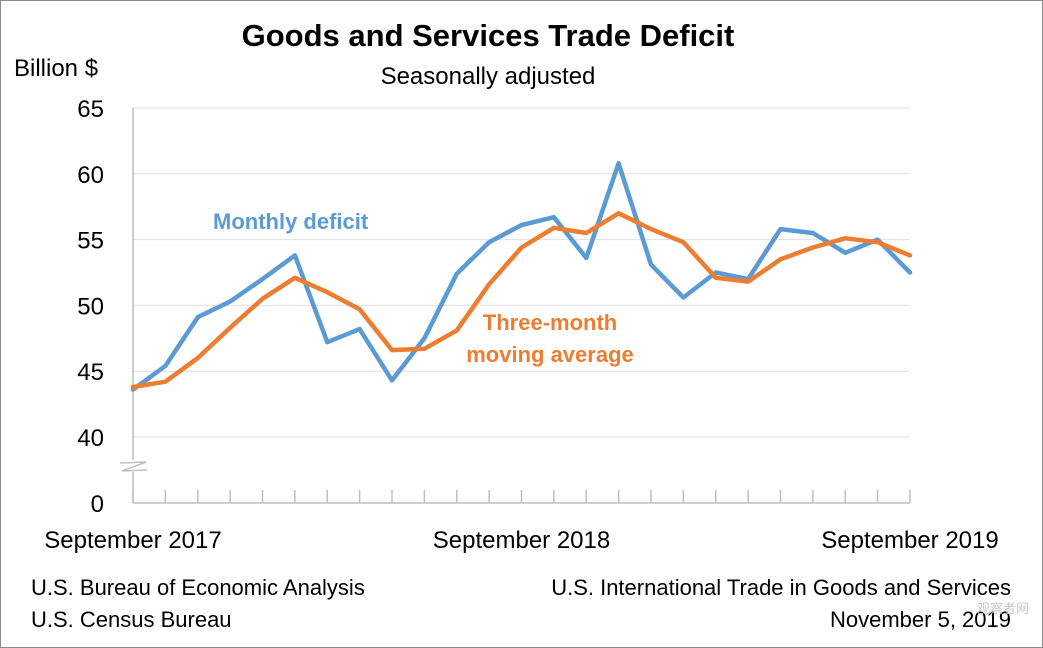  What do you see at coordinates (90, 372) in the screenshot?
I see `y-tick-label: 45` at bounding box center [90, 372].